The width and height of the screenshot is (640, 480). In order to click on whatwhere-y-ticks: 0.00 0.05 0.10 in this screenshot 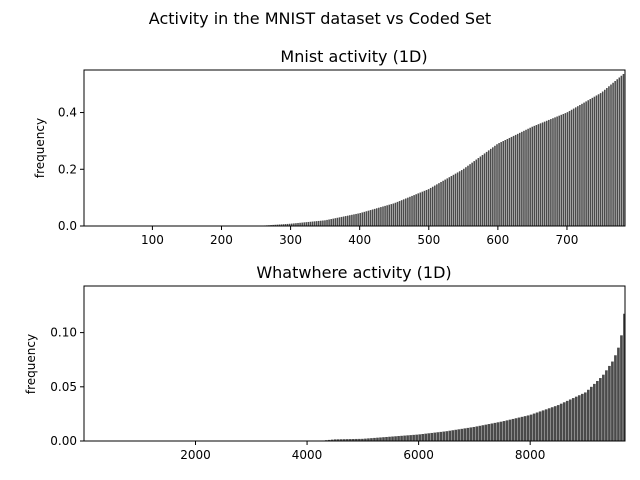, I will do `click(67, 387)`.